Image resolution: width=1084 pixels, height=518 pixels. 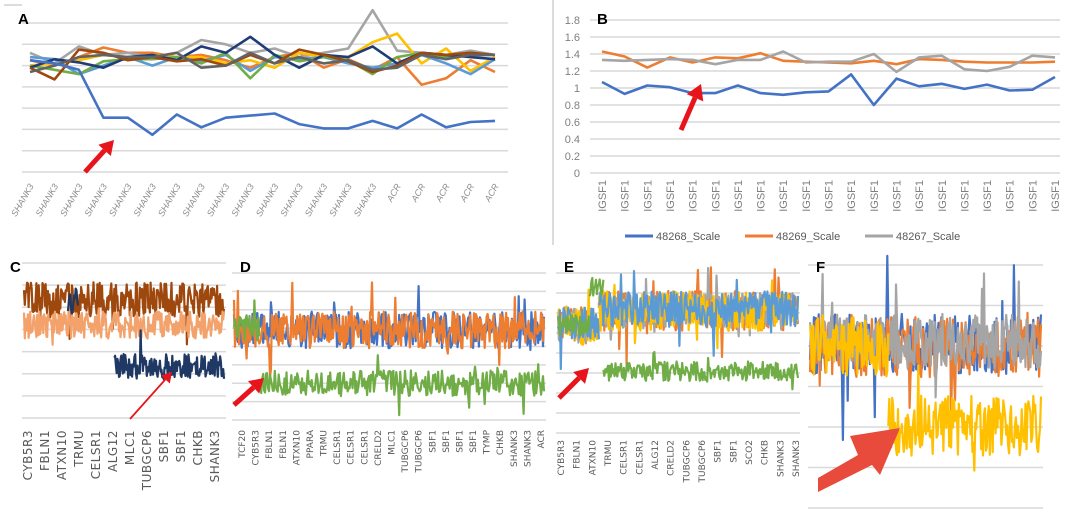 I want to click on legend-label: 48269_Scale, so click(x=808, y=237).